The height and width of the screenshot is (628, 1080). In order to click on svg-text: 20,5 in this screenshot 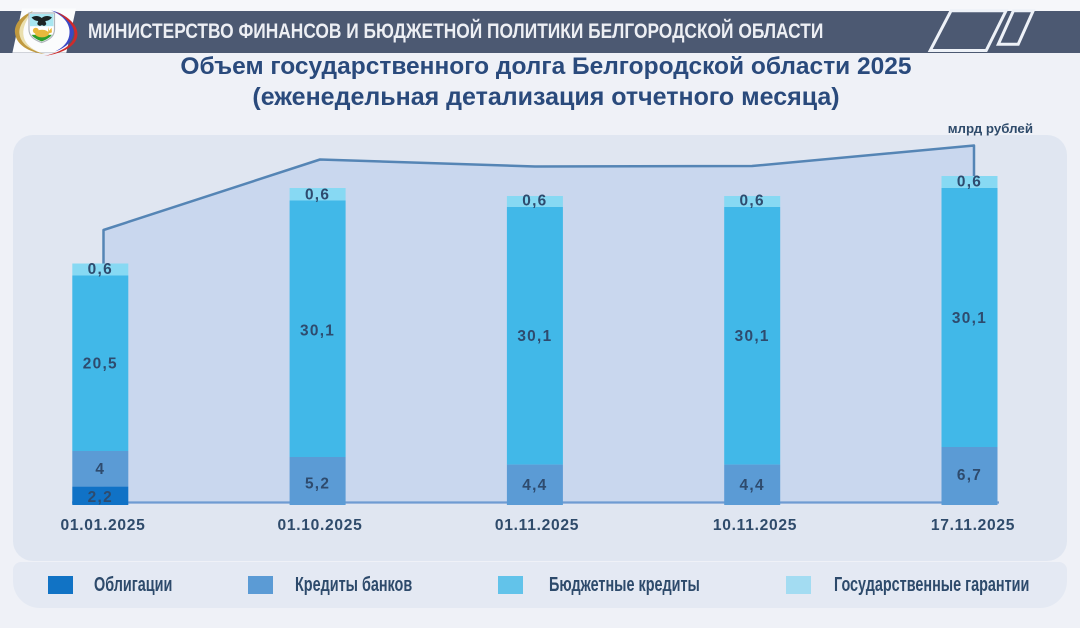, I will do `click(100, 364)`.